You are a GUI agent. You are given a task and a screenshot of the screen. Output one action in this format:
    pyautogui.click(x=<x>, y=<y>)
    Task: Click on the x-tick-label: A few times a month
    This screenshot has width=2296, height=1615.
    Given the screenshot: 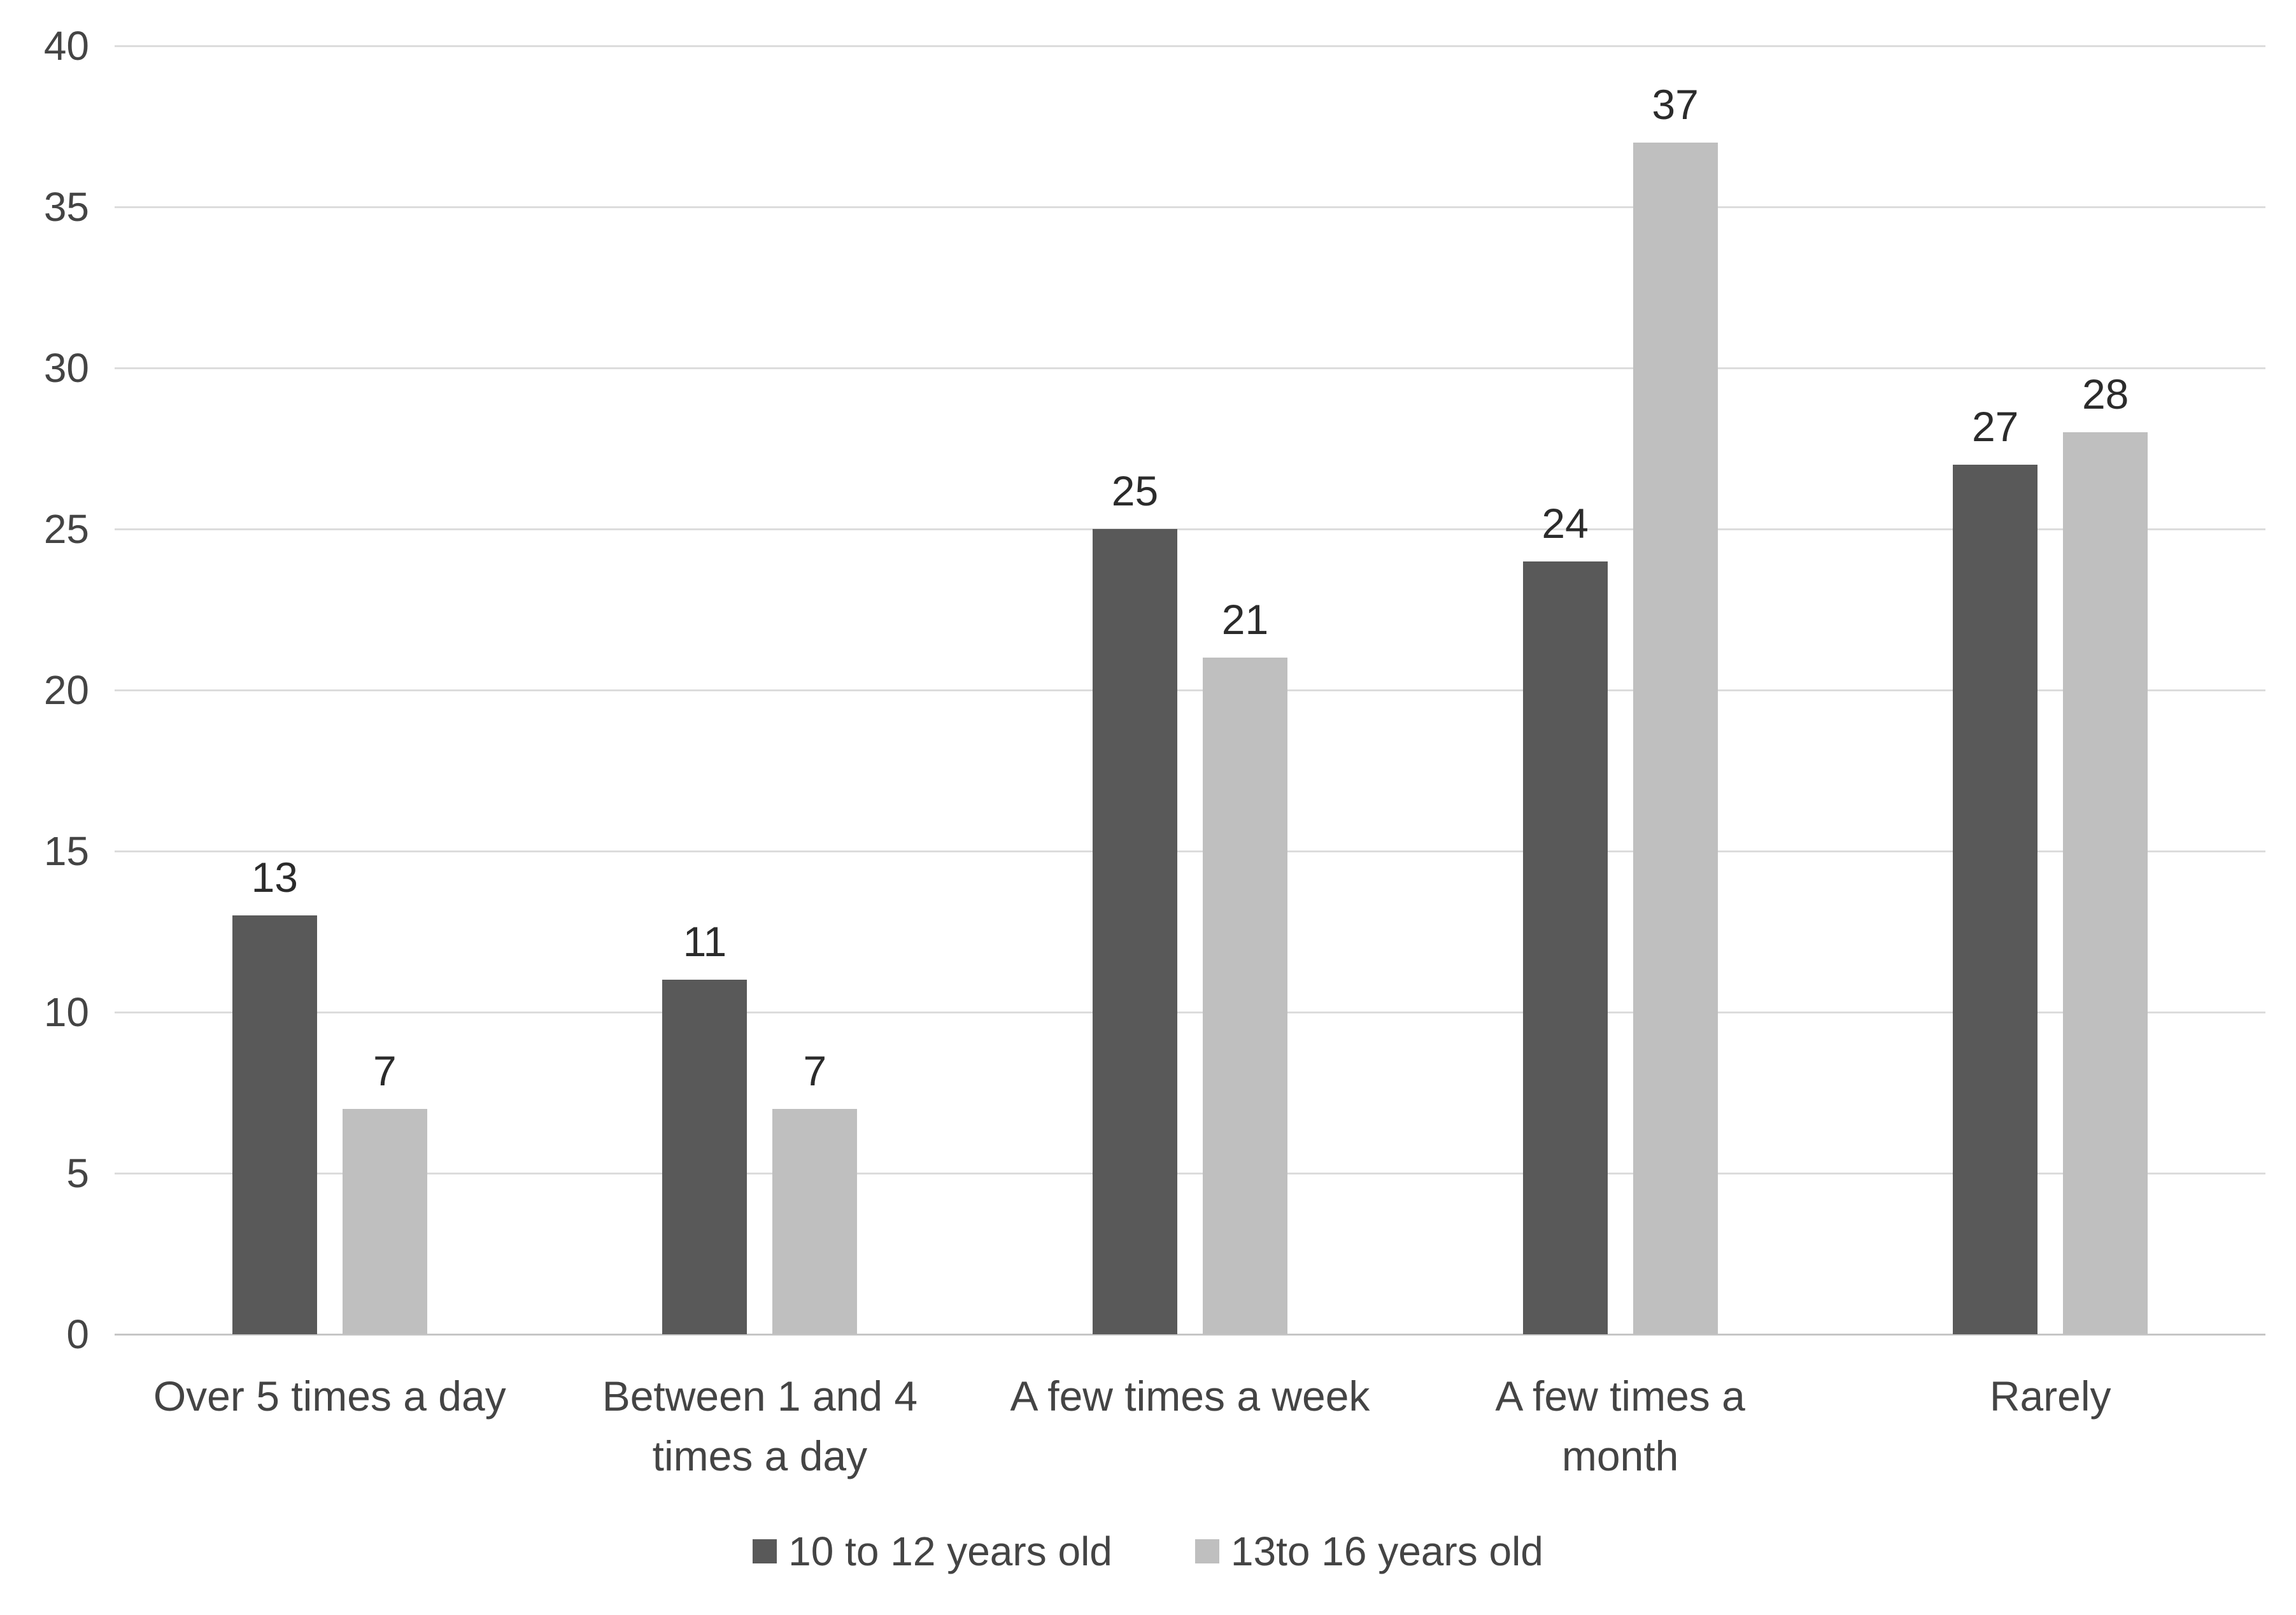 What is the action you would take?
    pyautogui.click(x=1620, y=1426)
    